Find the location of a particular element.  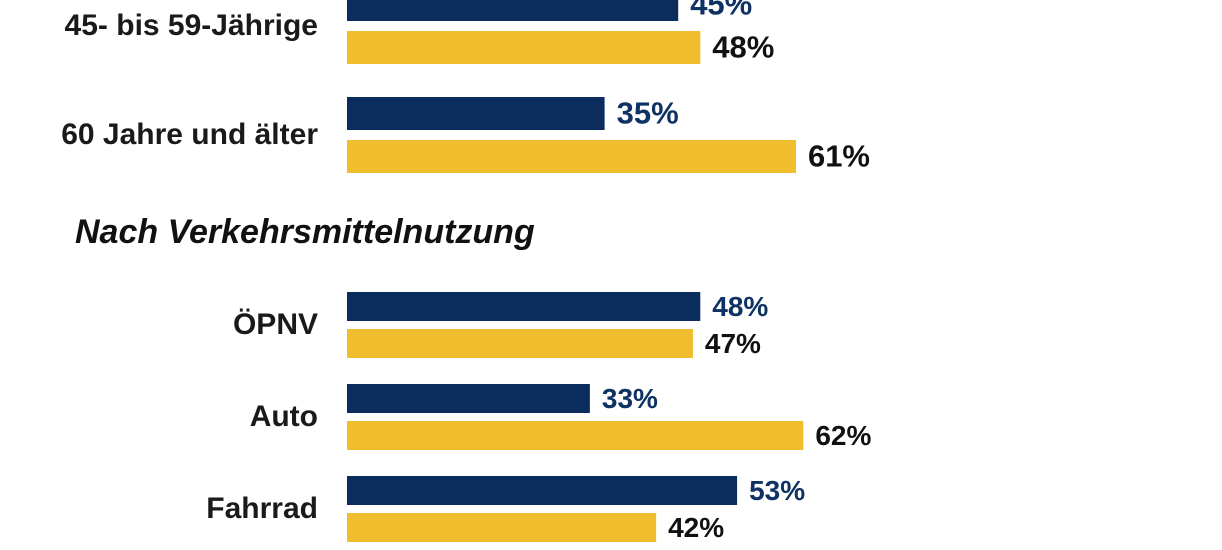

value-label: 62% is located at coordinates (843, 435).